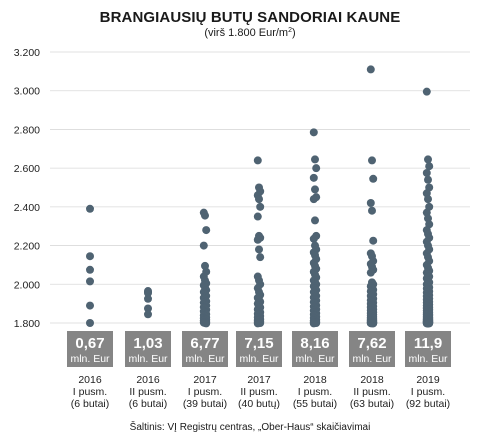 Image resolution: width=500 pixels, height=446 pixels. Describe the element at coordinates (258, 343) in the screenshot. I see `value-box-number: 7,15` at that location.